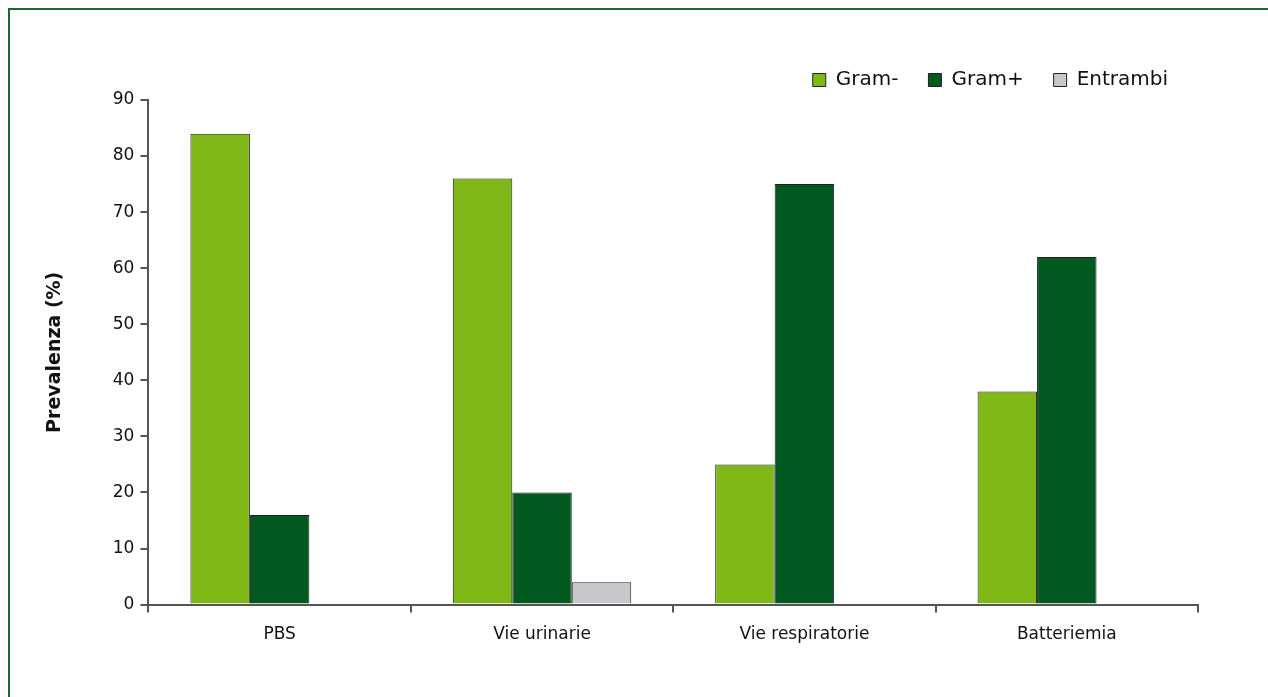 The image size is (1268, 697). I want to click on legend-label: Gram+, so click(987, 78).